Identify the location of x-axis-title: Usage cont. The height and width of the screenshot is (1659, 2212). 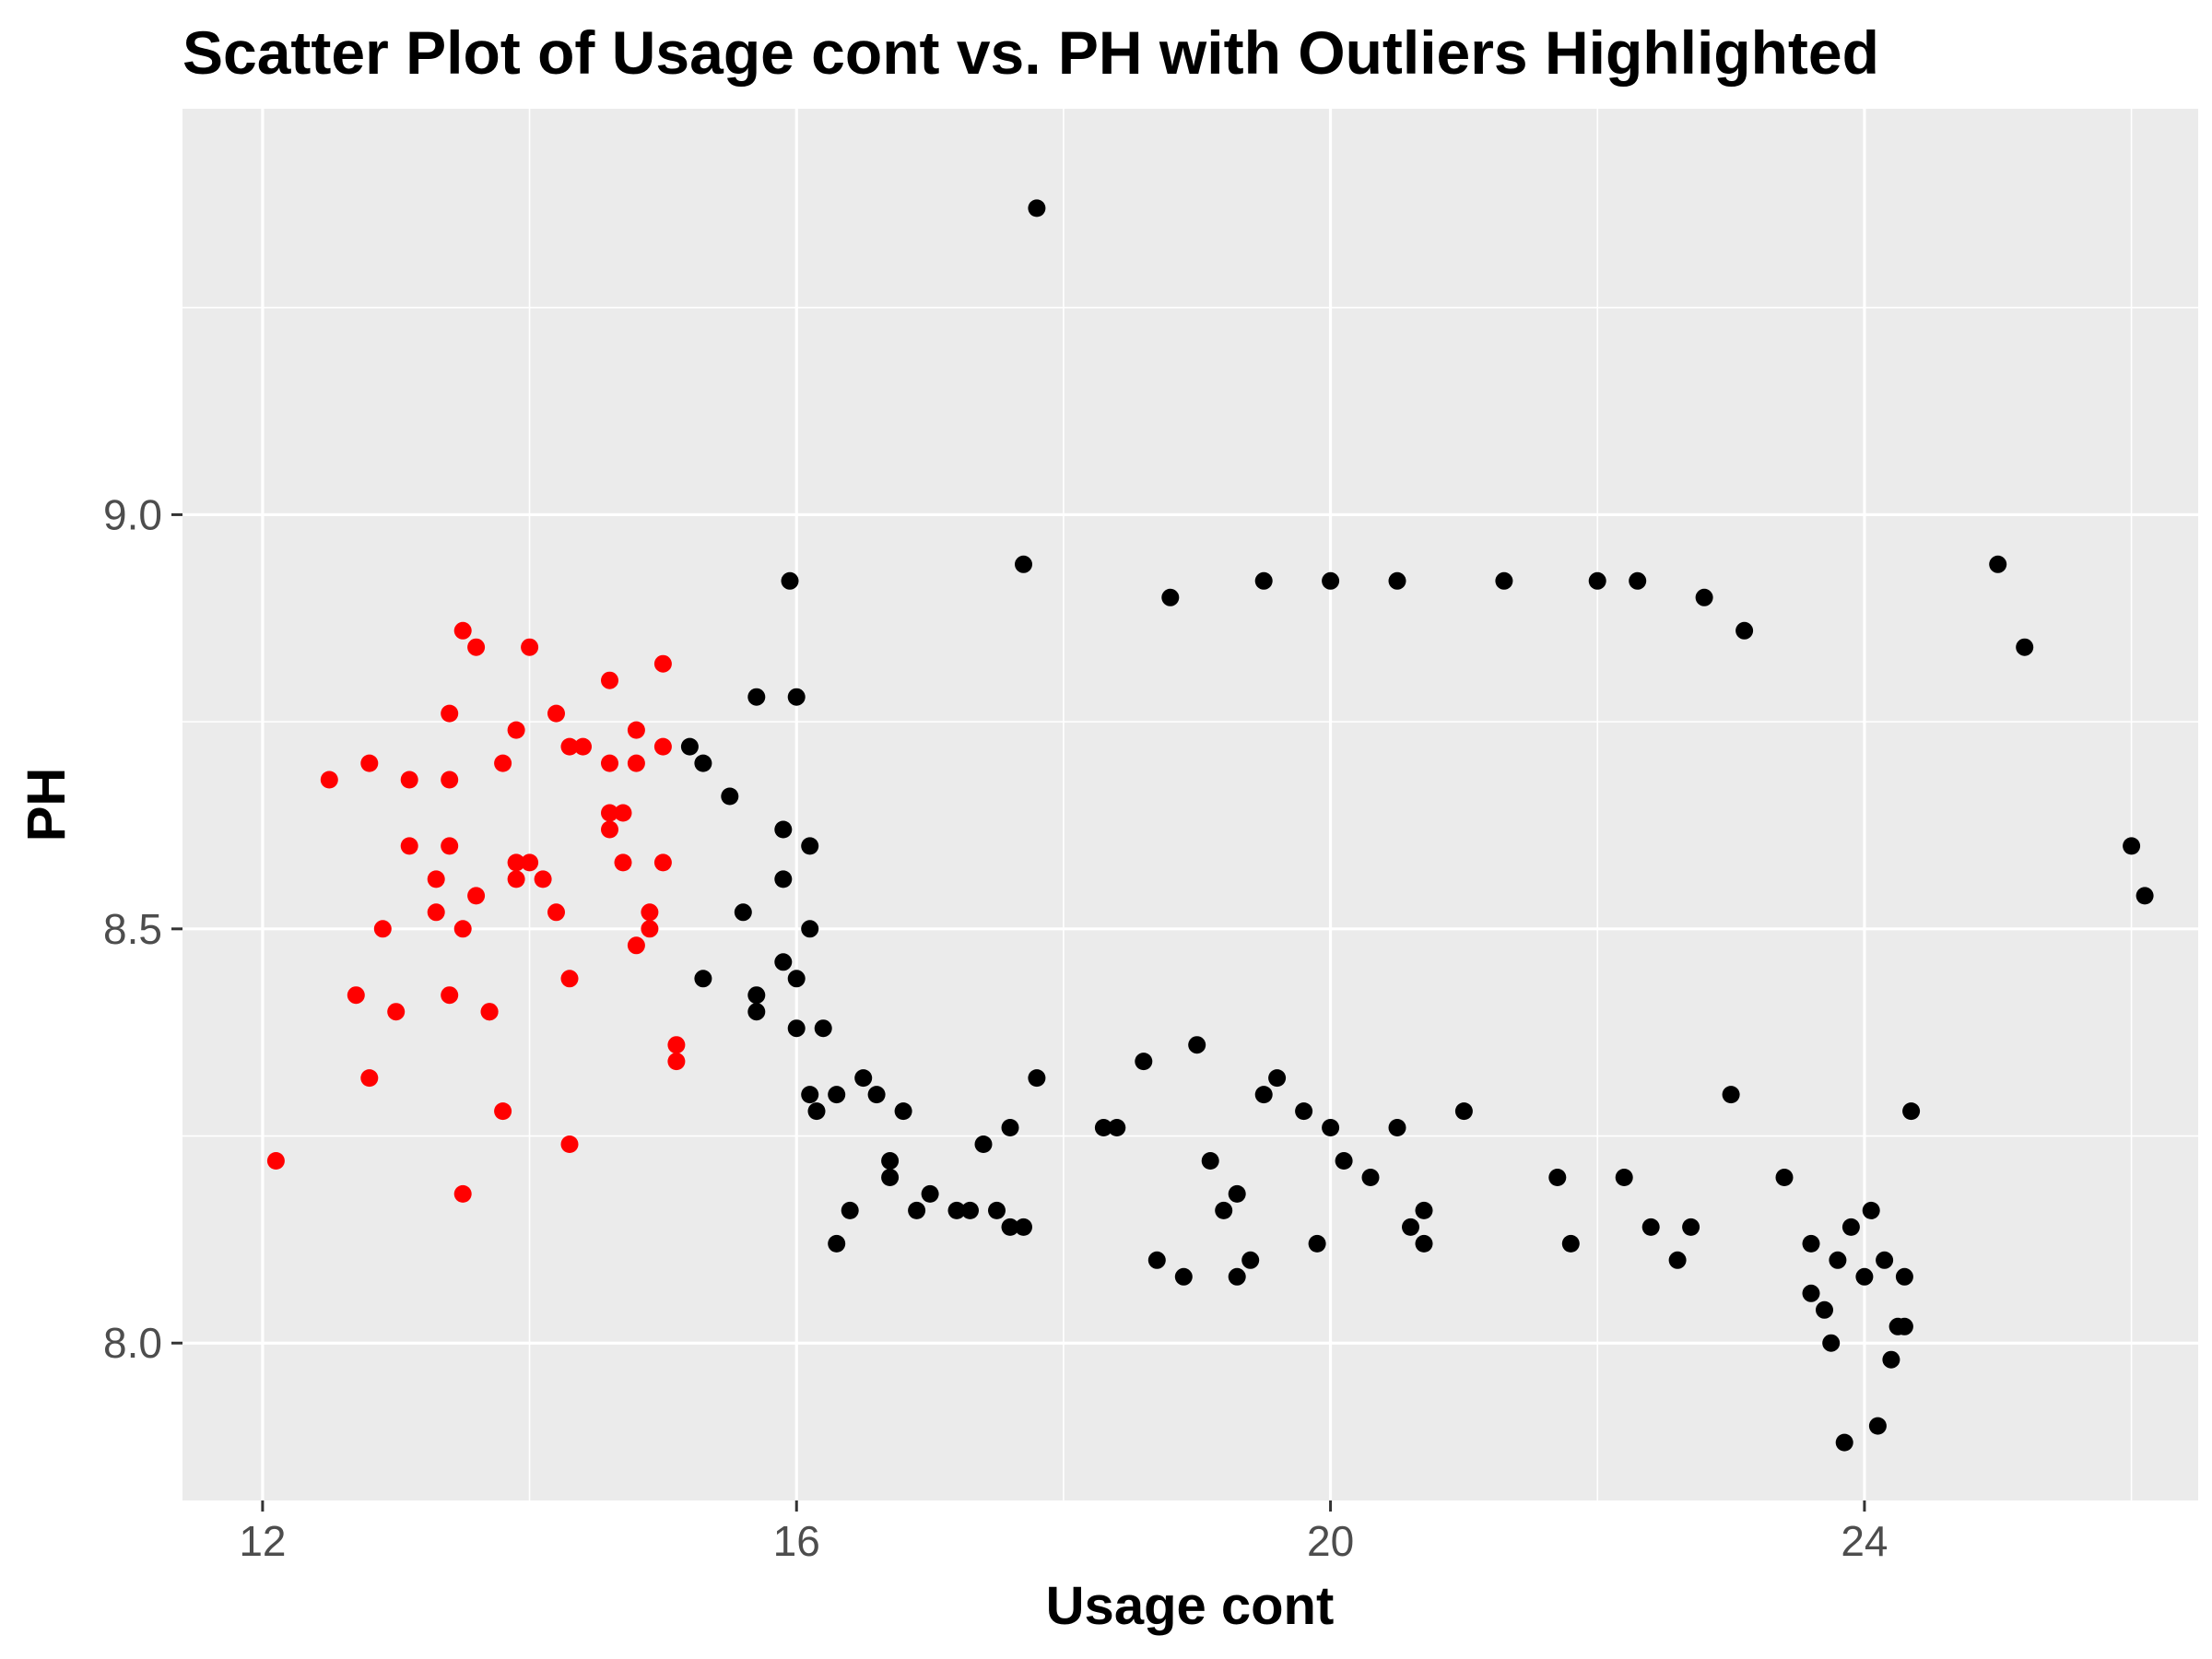
(1190, 1606).